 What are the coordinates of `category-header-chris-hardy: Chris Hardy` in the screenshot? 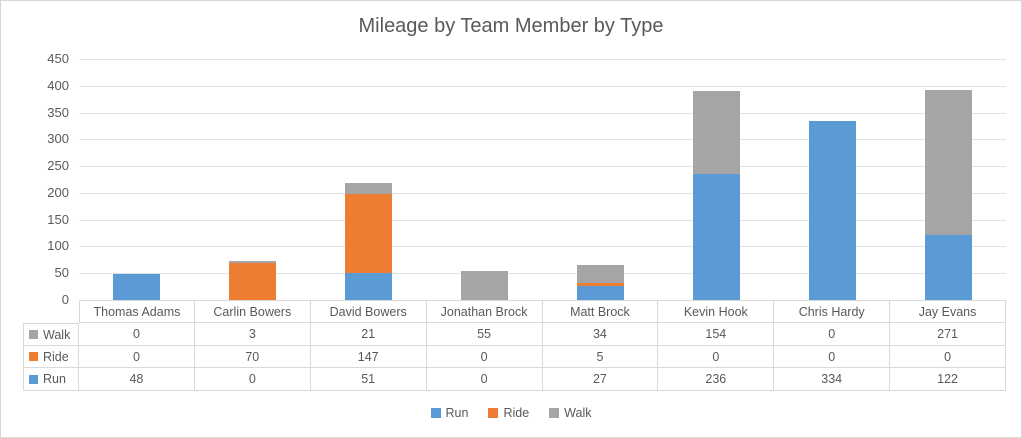 It's located at (832, 311).